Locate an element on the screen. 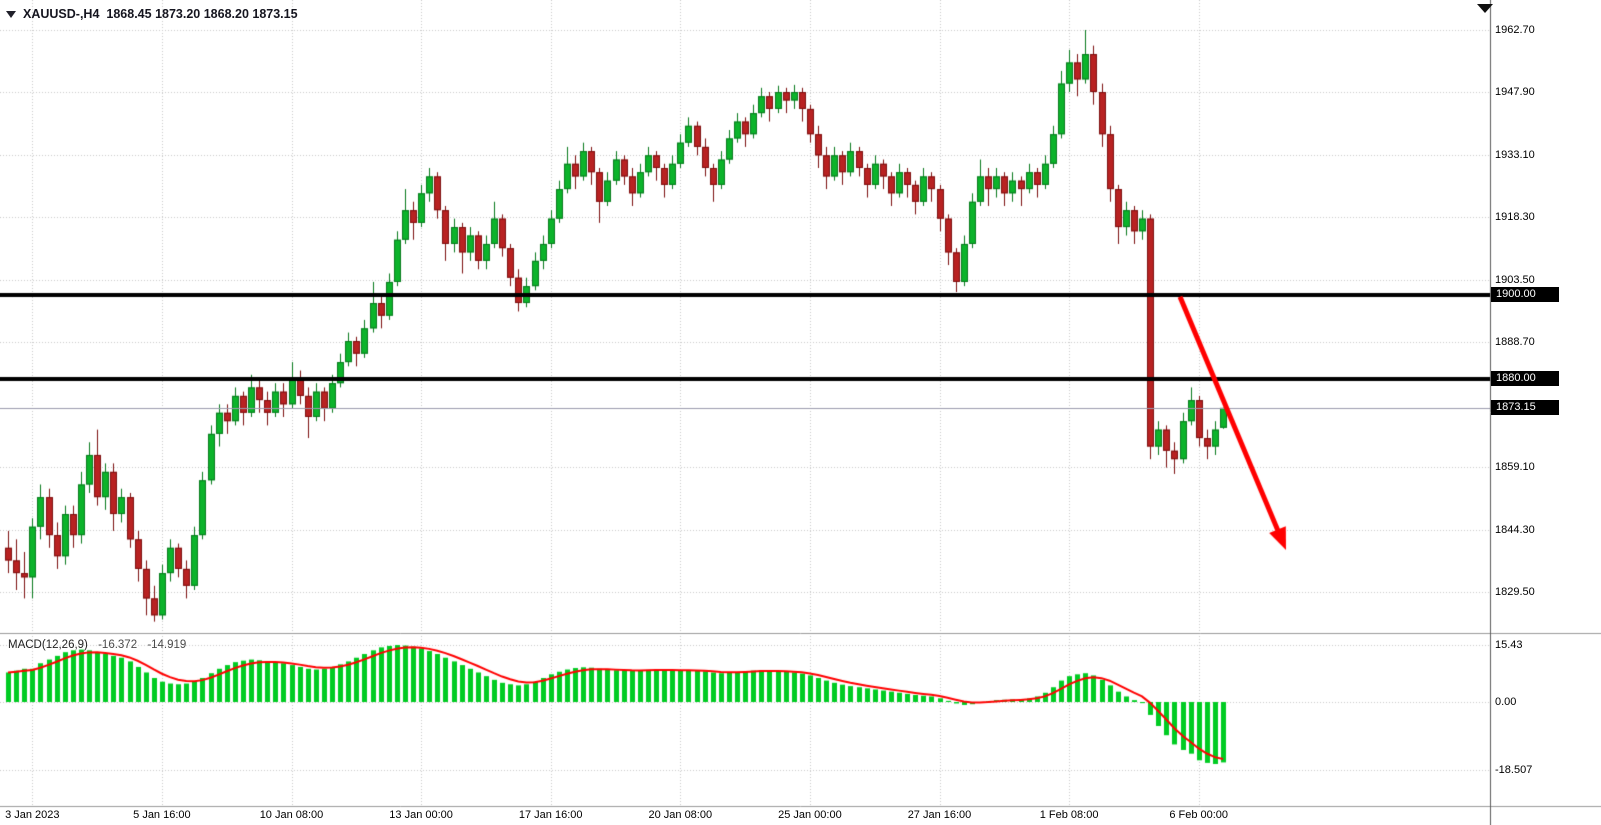 Image resolution: width=1601 pixels, height=825 pixels. macd-signal-value: -14.919 is located at coordinates (167, 645).